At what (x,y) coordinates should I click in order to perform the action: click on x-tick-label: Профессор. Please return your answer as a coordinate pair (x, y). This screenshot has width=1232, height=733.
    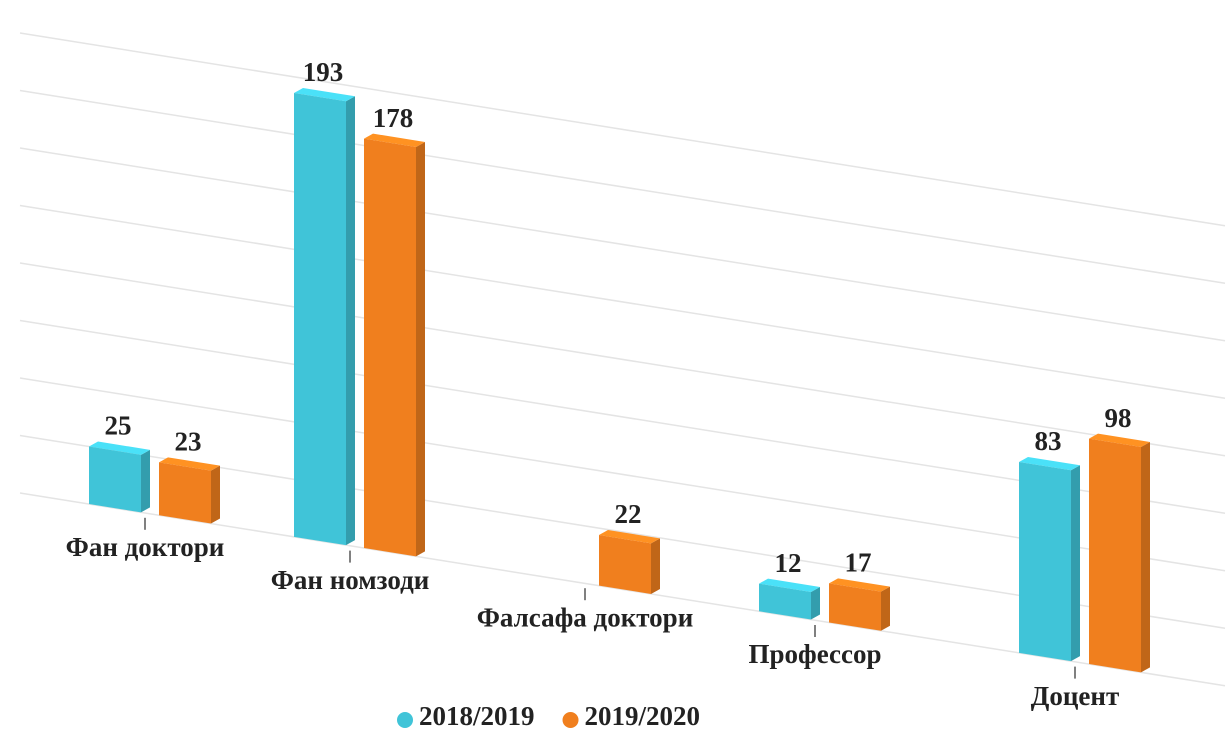
    Looking at the image, I should click on (815, 654).